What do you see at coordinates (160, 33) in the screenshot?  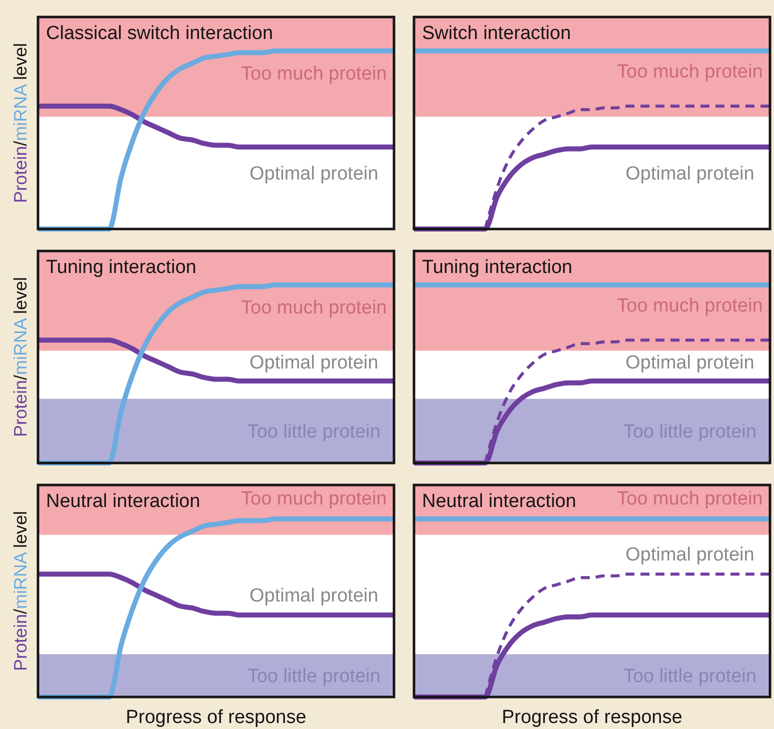 I see `chart-title: Classical switch interaction` at bounding box center [160, 33].